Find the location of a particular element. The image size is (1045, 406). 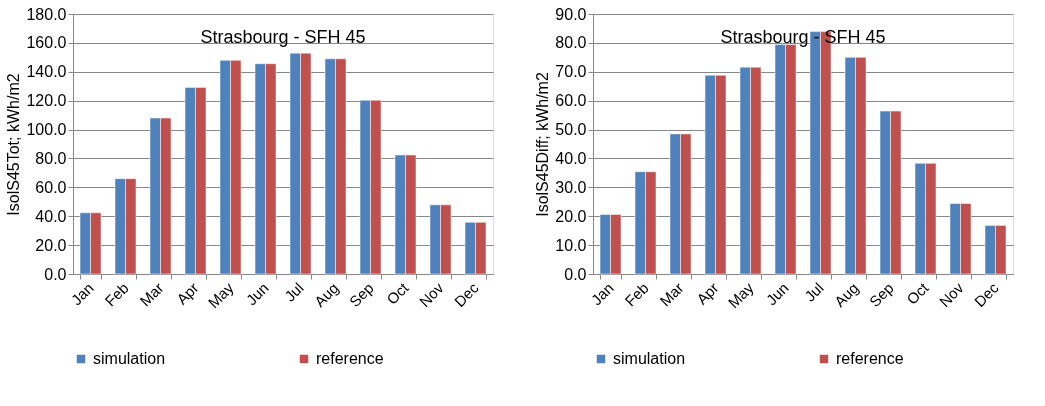

y-tick-label: 140.0 is located at coordinates (46, 72).